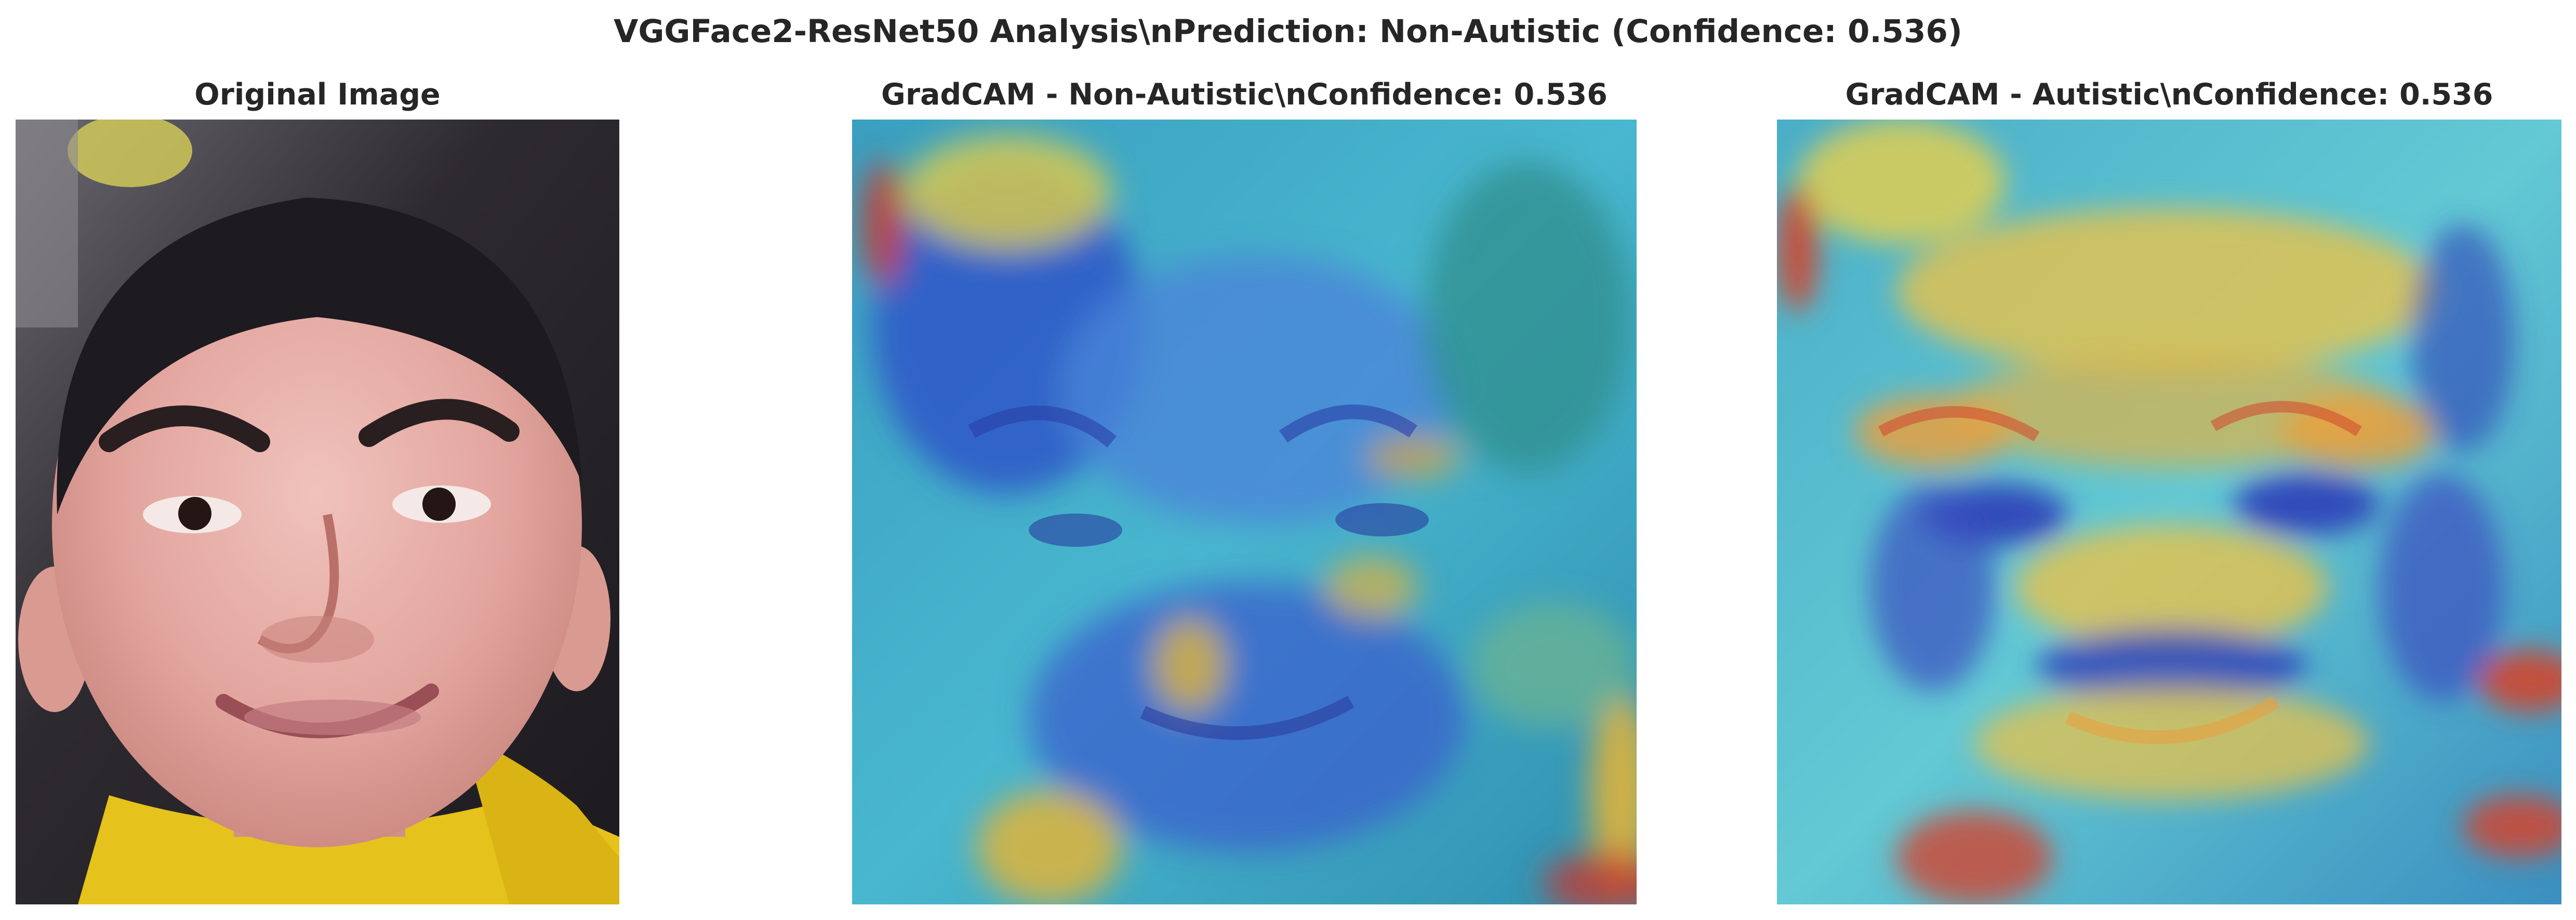 This screenshot has height=920, width=2576. I want to click on panel-title-original: Original Image, so click(317, 94).